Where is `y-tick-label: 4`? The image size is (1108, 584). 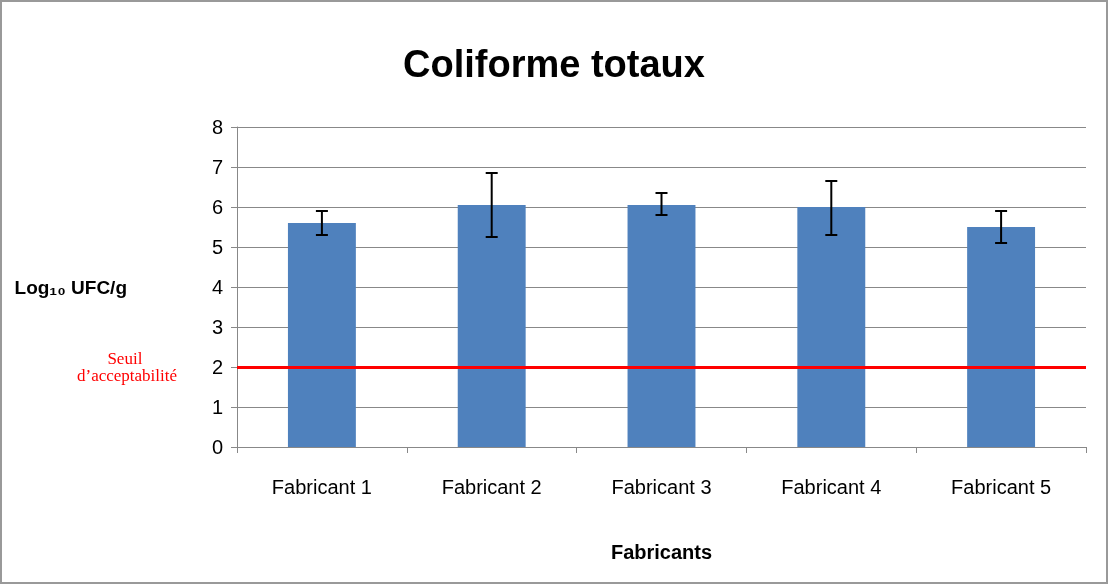 y-tick-label: 4 is located at coordinates (217, 287).